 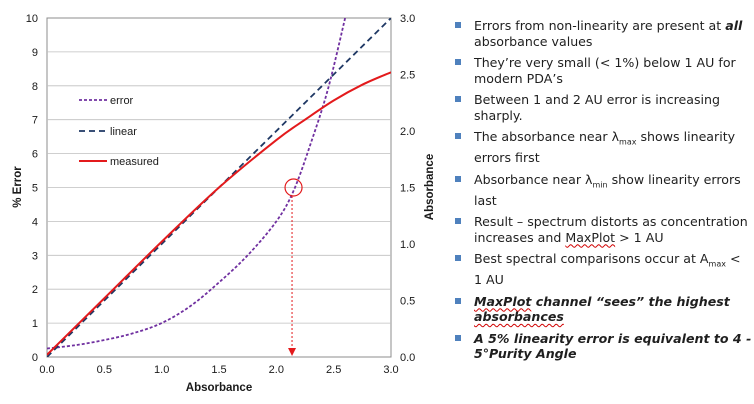 What do you see at coordinates (293, 267) in the screenshot?
I see `annotation` at bounding box center [293, 267].